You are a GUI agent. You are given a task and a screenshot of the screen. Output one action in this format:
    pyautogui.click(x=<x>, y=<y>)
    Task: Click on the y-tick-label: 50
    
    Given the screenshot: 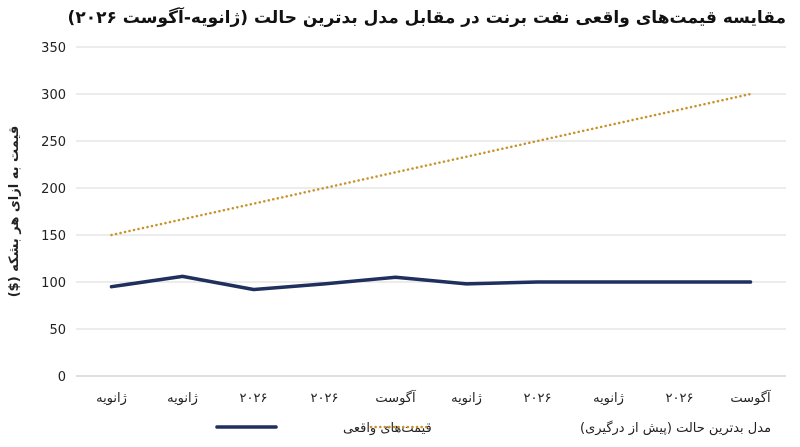 What is the action you would take?
    pyautogui.click(x=57, y=330)
    